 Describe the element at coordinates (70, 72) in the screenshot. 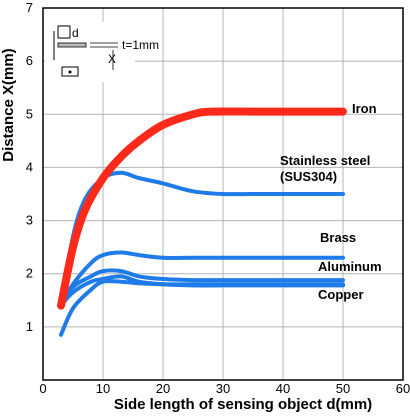

I see `sensor-dot-icon` at that location.